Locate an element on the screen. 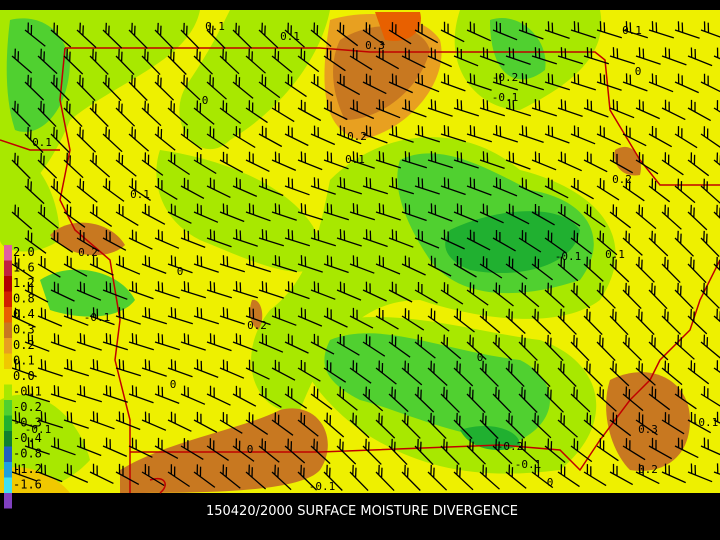 The width and height of the screenshot is (720, 540). legend-label: -2.0 is located at coordinates (27, 500).